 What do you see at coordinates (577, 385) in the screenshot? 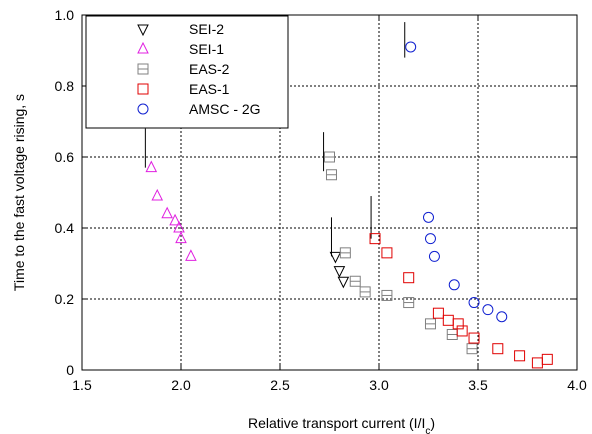
I see `x-tick-label: 4.0` at bounding box center [577, 385].